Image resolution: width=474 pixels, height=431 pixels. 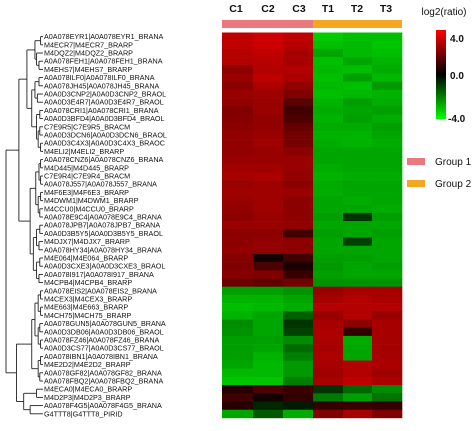 What do you see at coordinates (310, 9) in the screenshot?
I see `column-labels: C1 C2 C3 T1 T2 T3` at bounding box center [310, 9].